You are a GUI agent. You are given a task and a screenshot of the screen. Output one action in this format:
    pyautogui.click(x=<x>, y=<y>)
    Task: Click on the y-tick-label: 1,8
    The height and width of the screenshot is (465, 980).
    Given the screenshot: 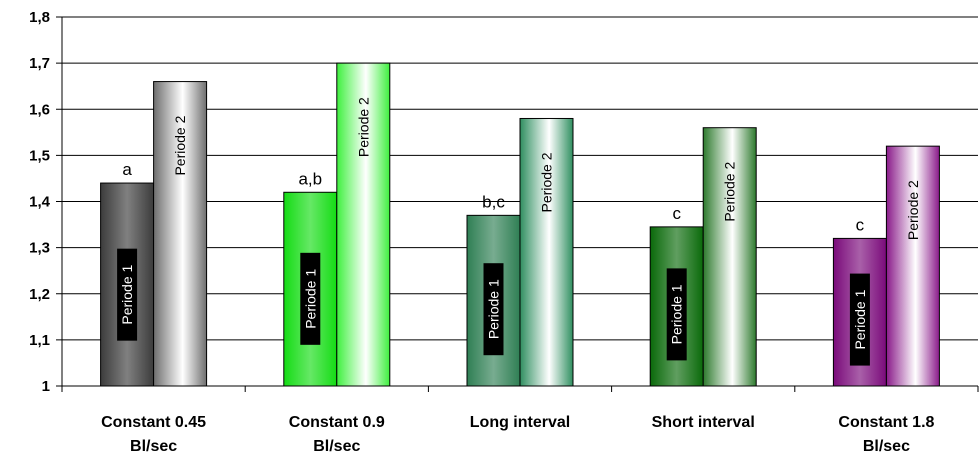 What is the action you would take?
    pyautogui.click(x=39, y=17)
    